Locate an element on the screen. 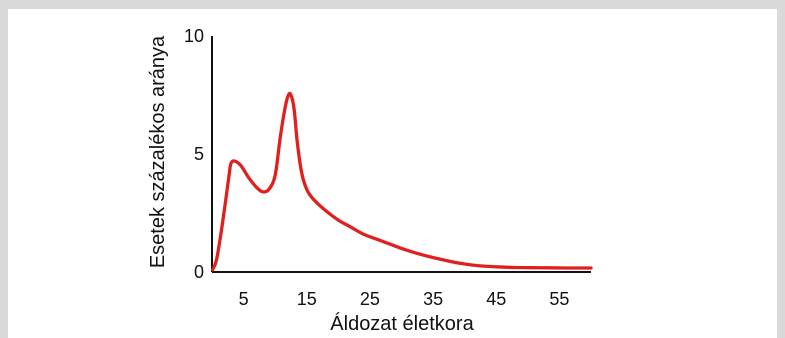 This screenshot has height=338, width=785. x-tick-label: 25 is located at coordinates (370, 299).